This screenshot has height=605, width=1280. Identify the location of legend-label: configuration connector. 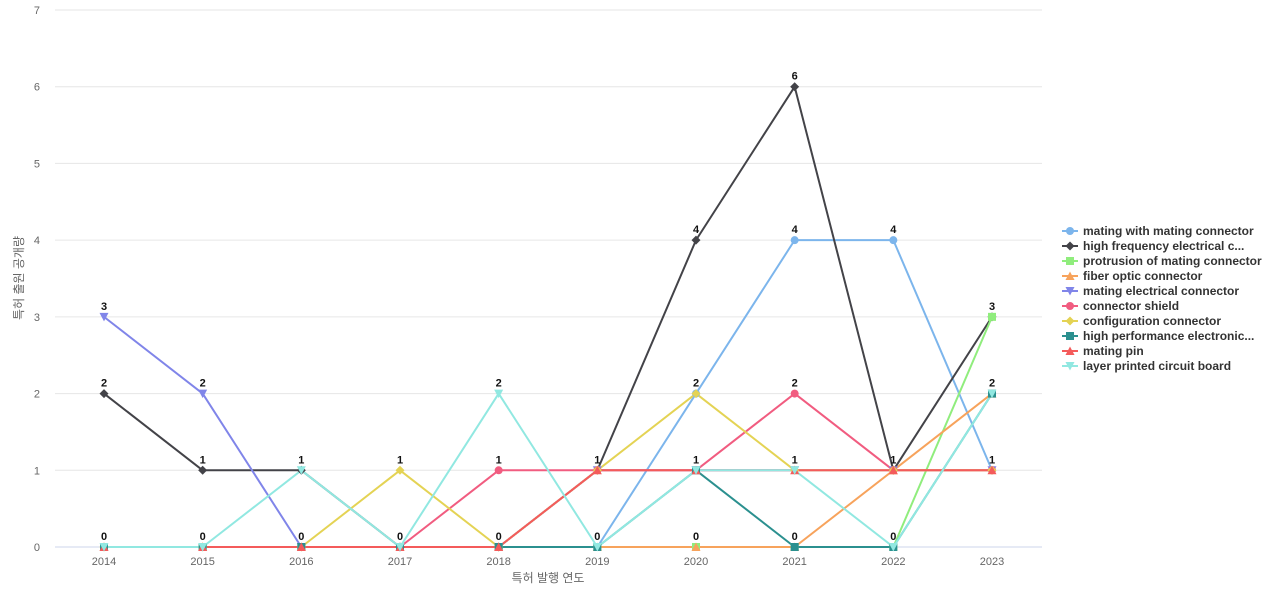
(1152, 321).